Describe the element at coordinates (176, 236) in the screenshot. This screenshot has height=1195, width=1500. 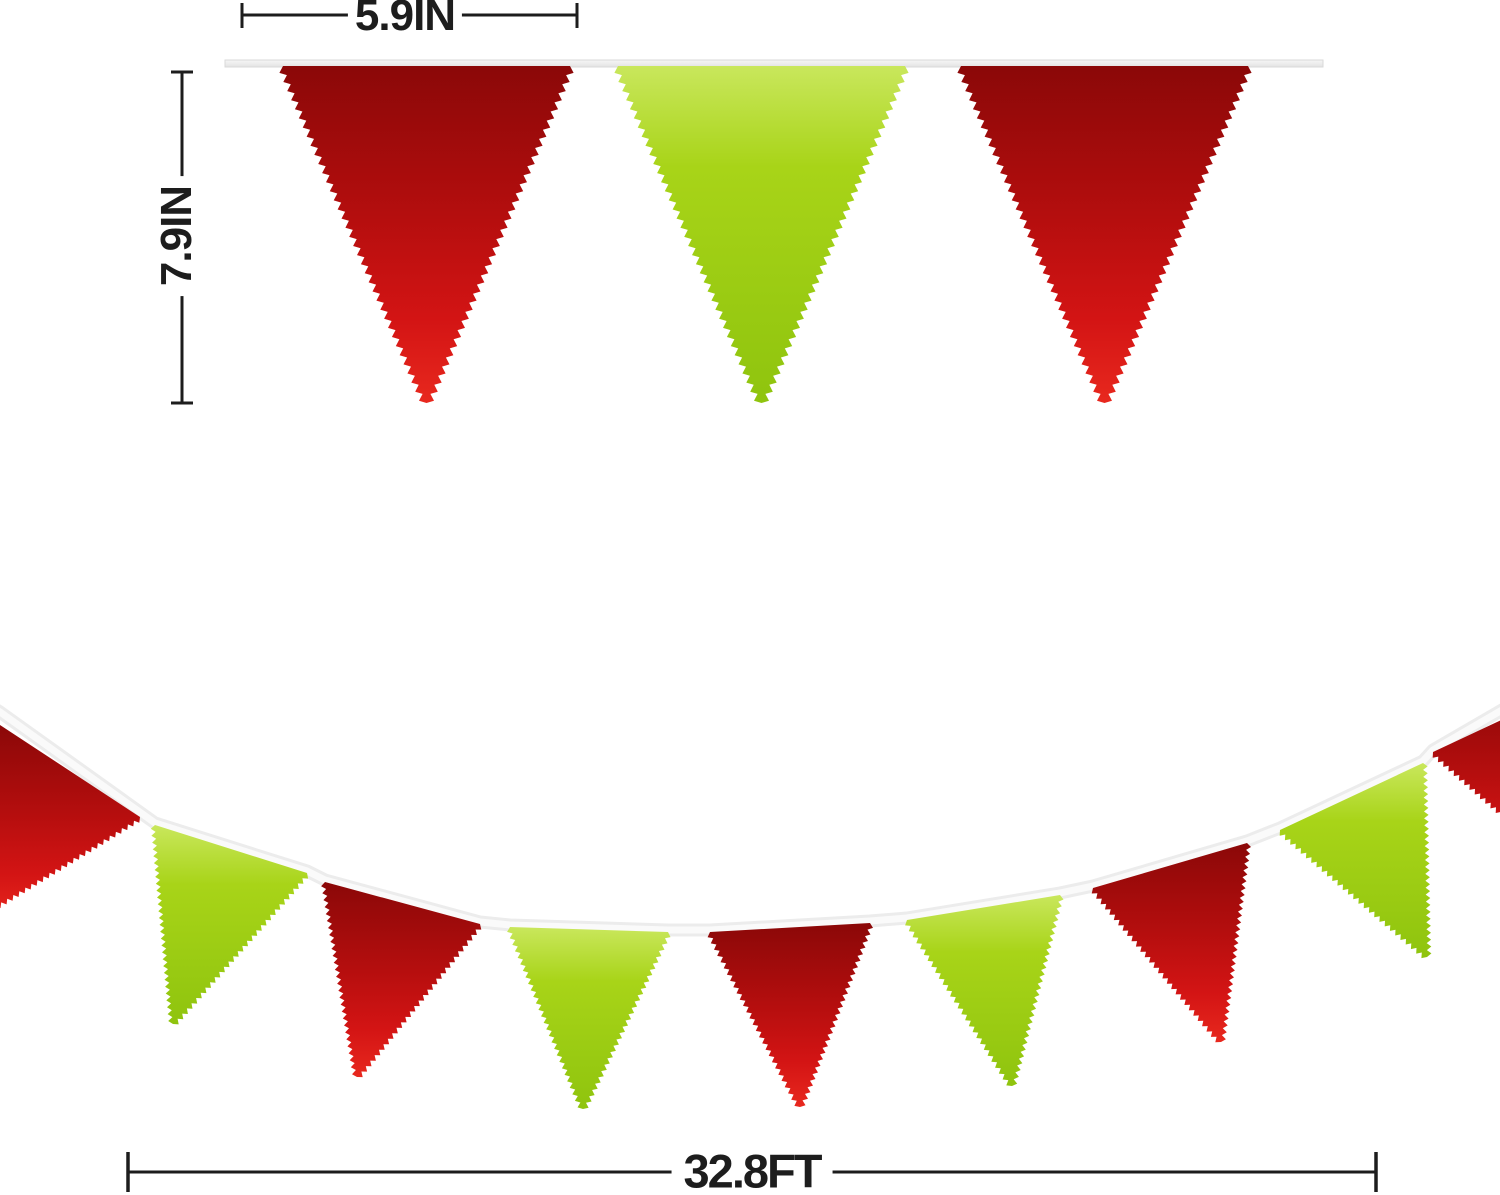
I see `flag-height-dimension-label: 7.9IN` at that location.